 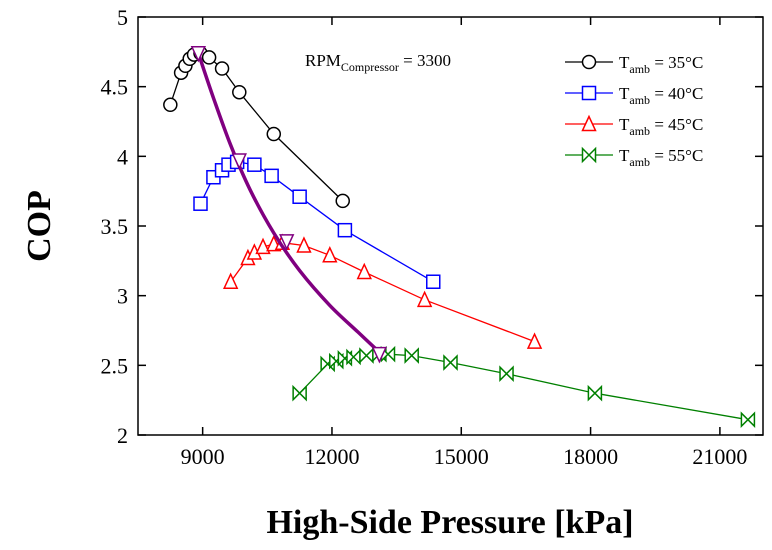 I want to click on y-tick-label: 3.5, so click(x=115, y=226).